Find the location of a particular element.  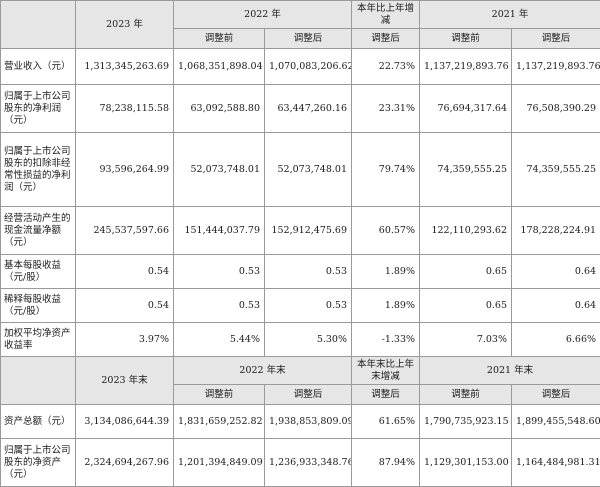

header-change-end-after: 调整后 is located at coordinates (386, 395).